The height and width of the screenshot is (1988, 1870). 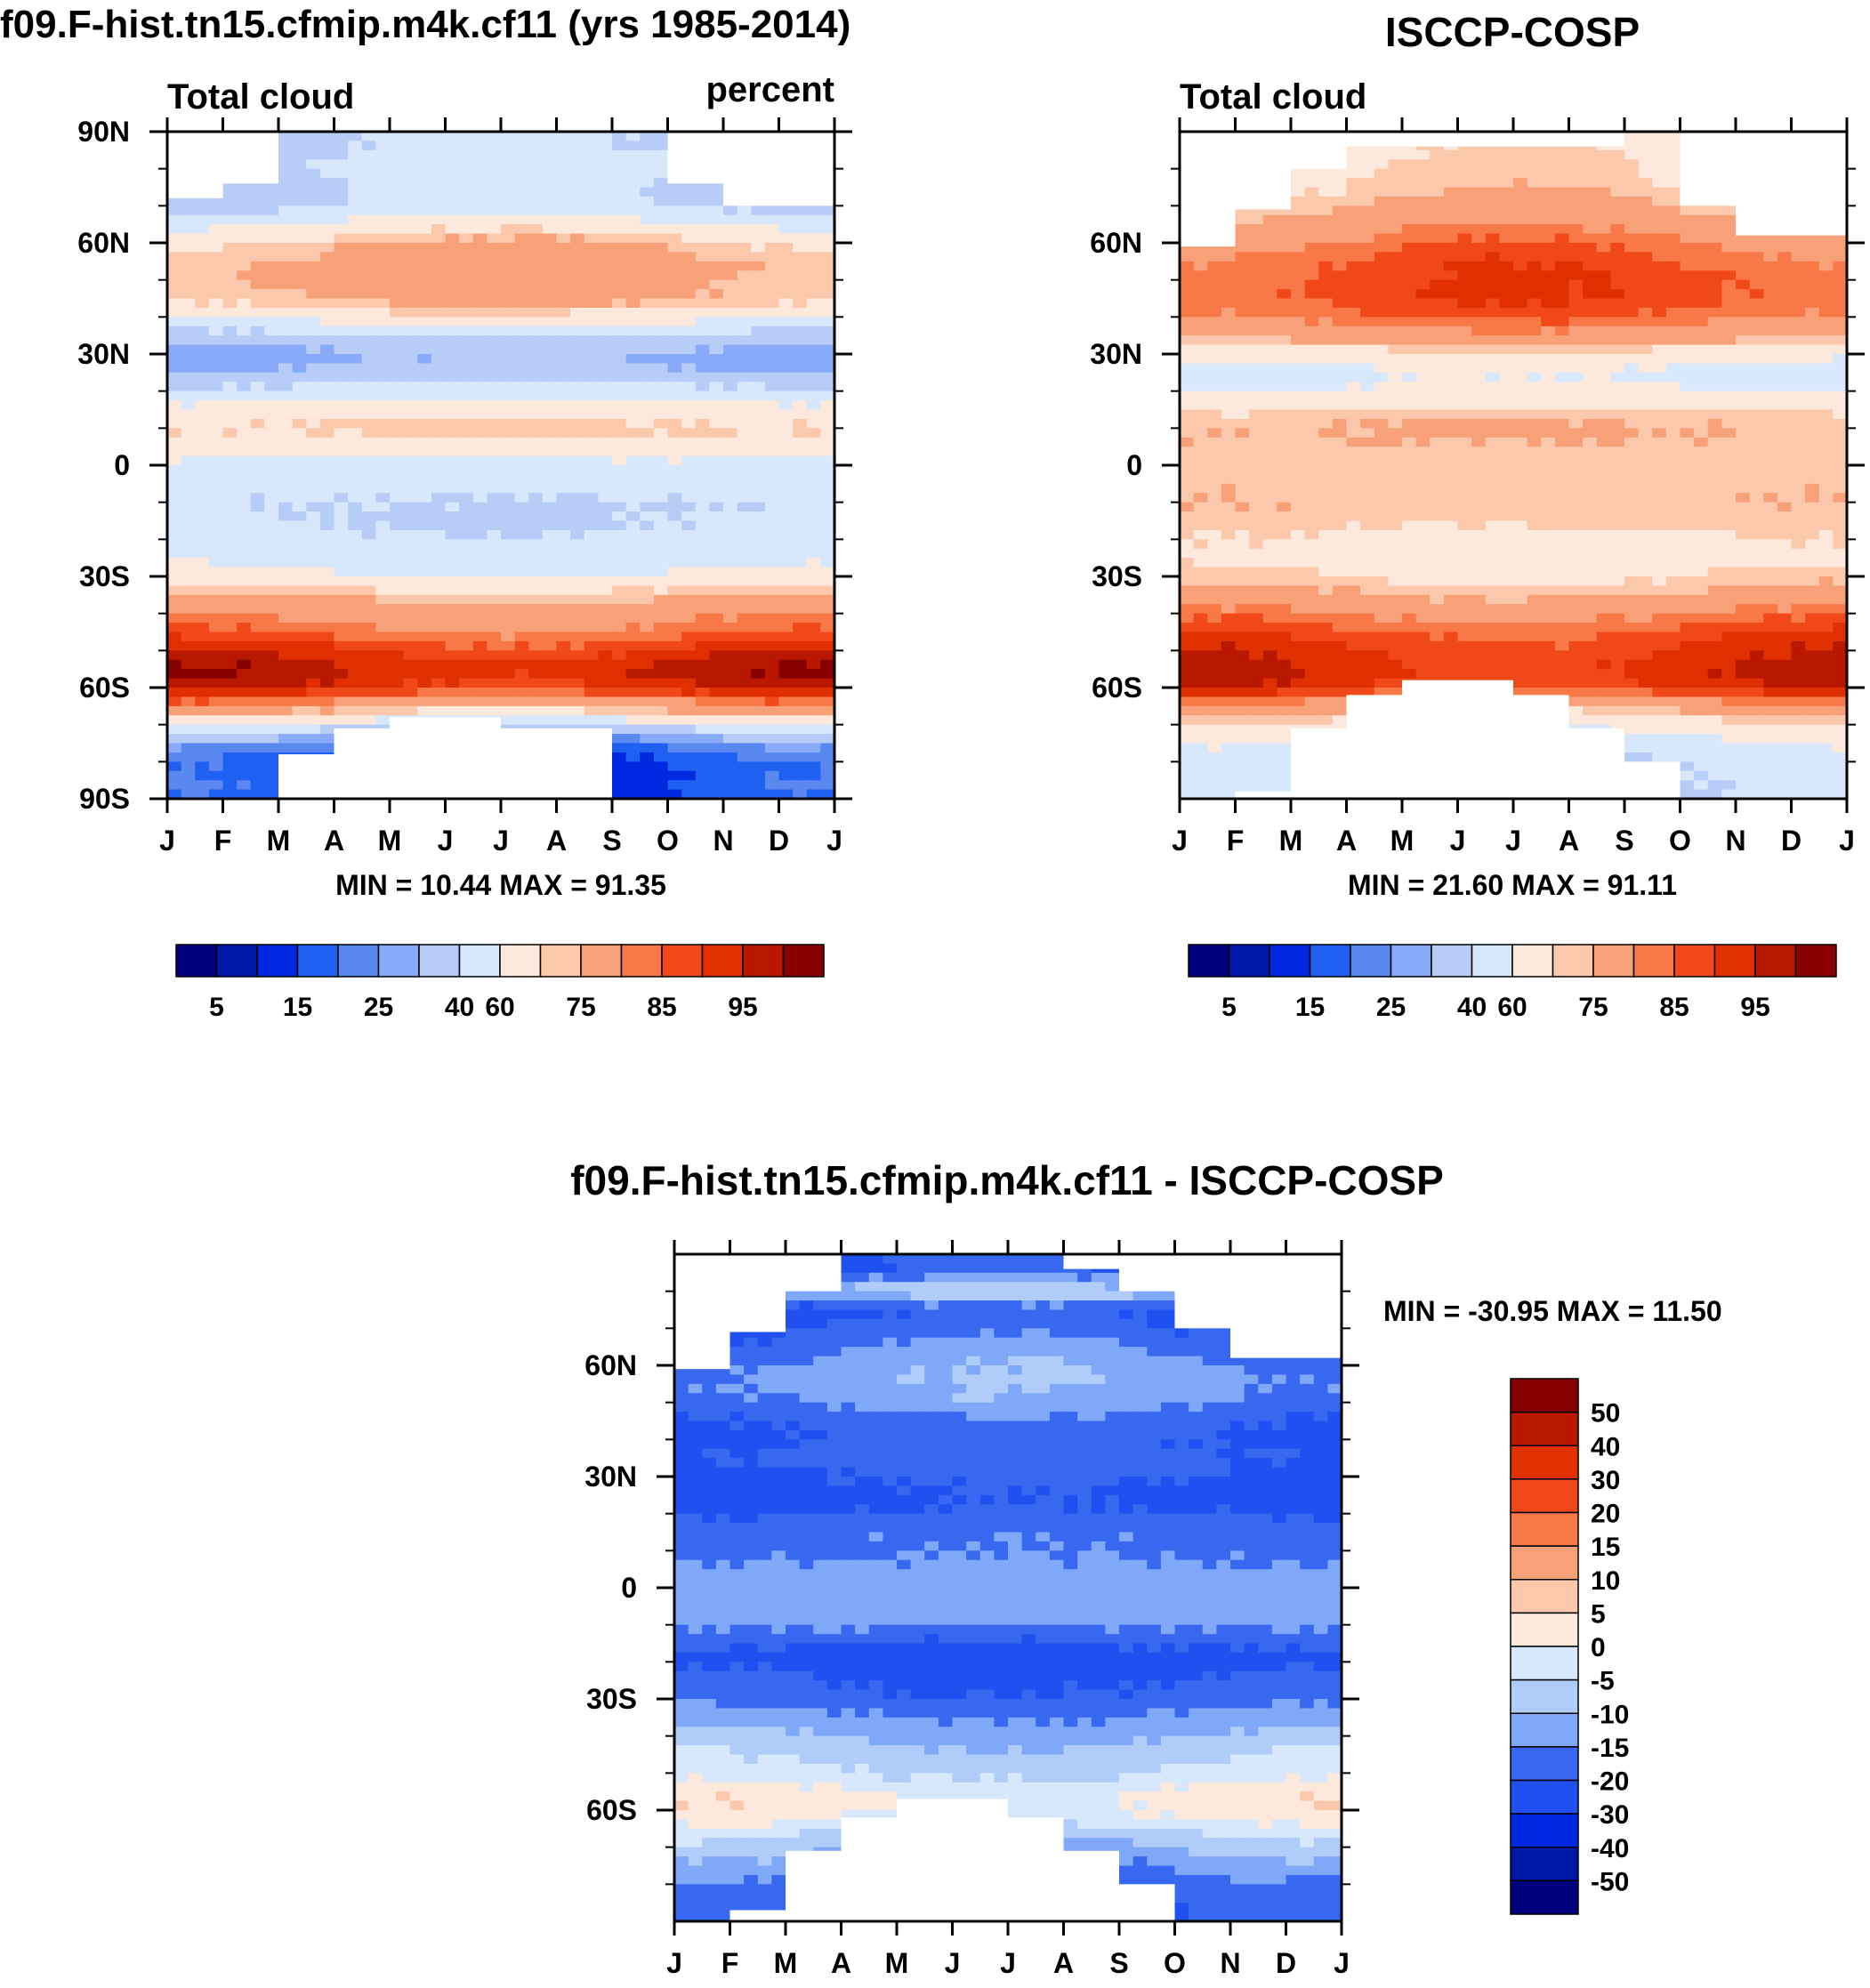 What do you see at coordinates (556, 841) in the screenshot?
I see `x-tick-label: A` at bounding box center [556, 841].